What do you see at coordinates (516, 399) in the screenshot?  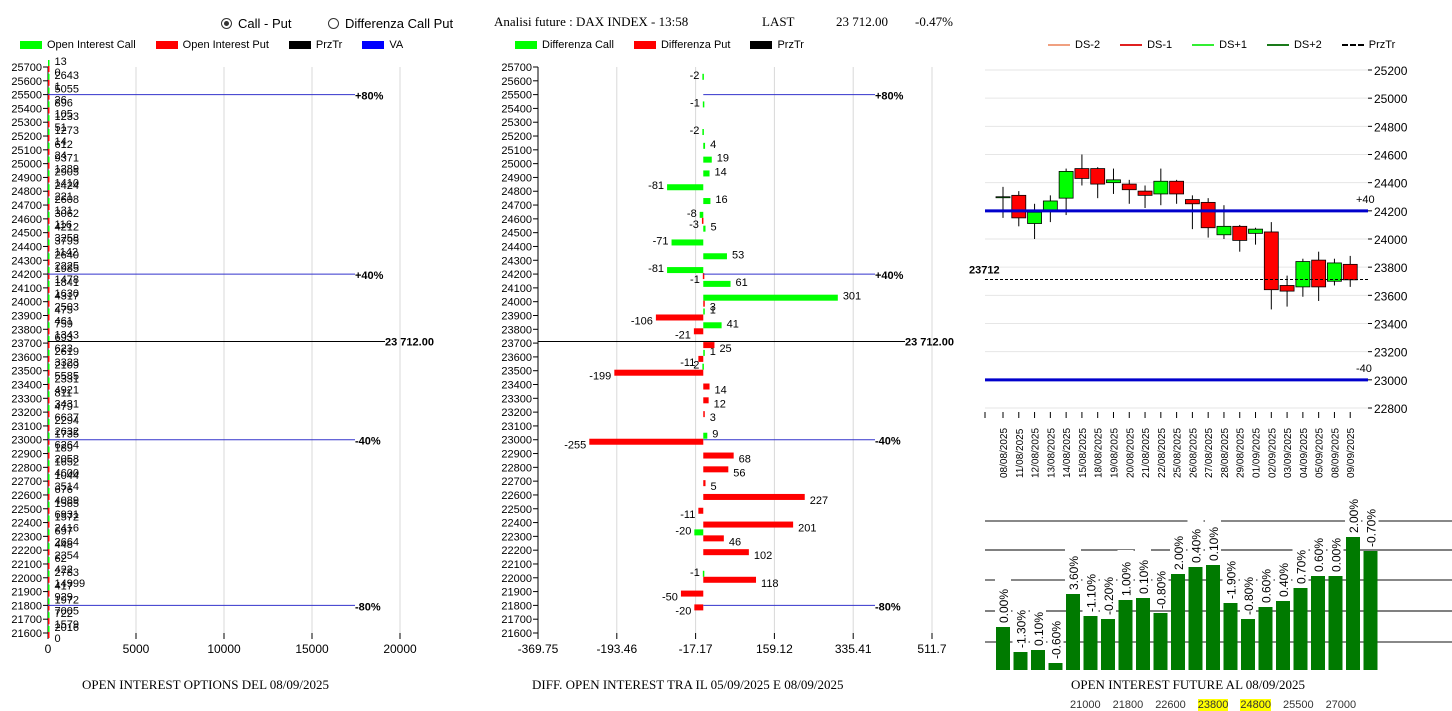 I see `y-tick-label: 23300` at bounding box center [516, 399].